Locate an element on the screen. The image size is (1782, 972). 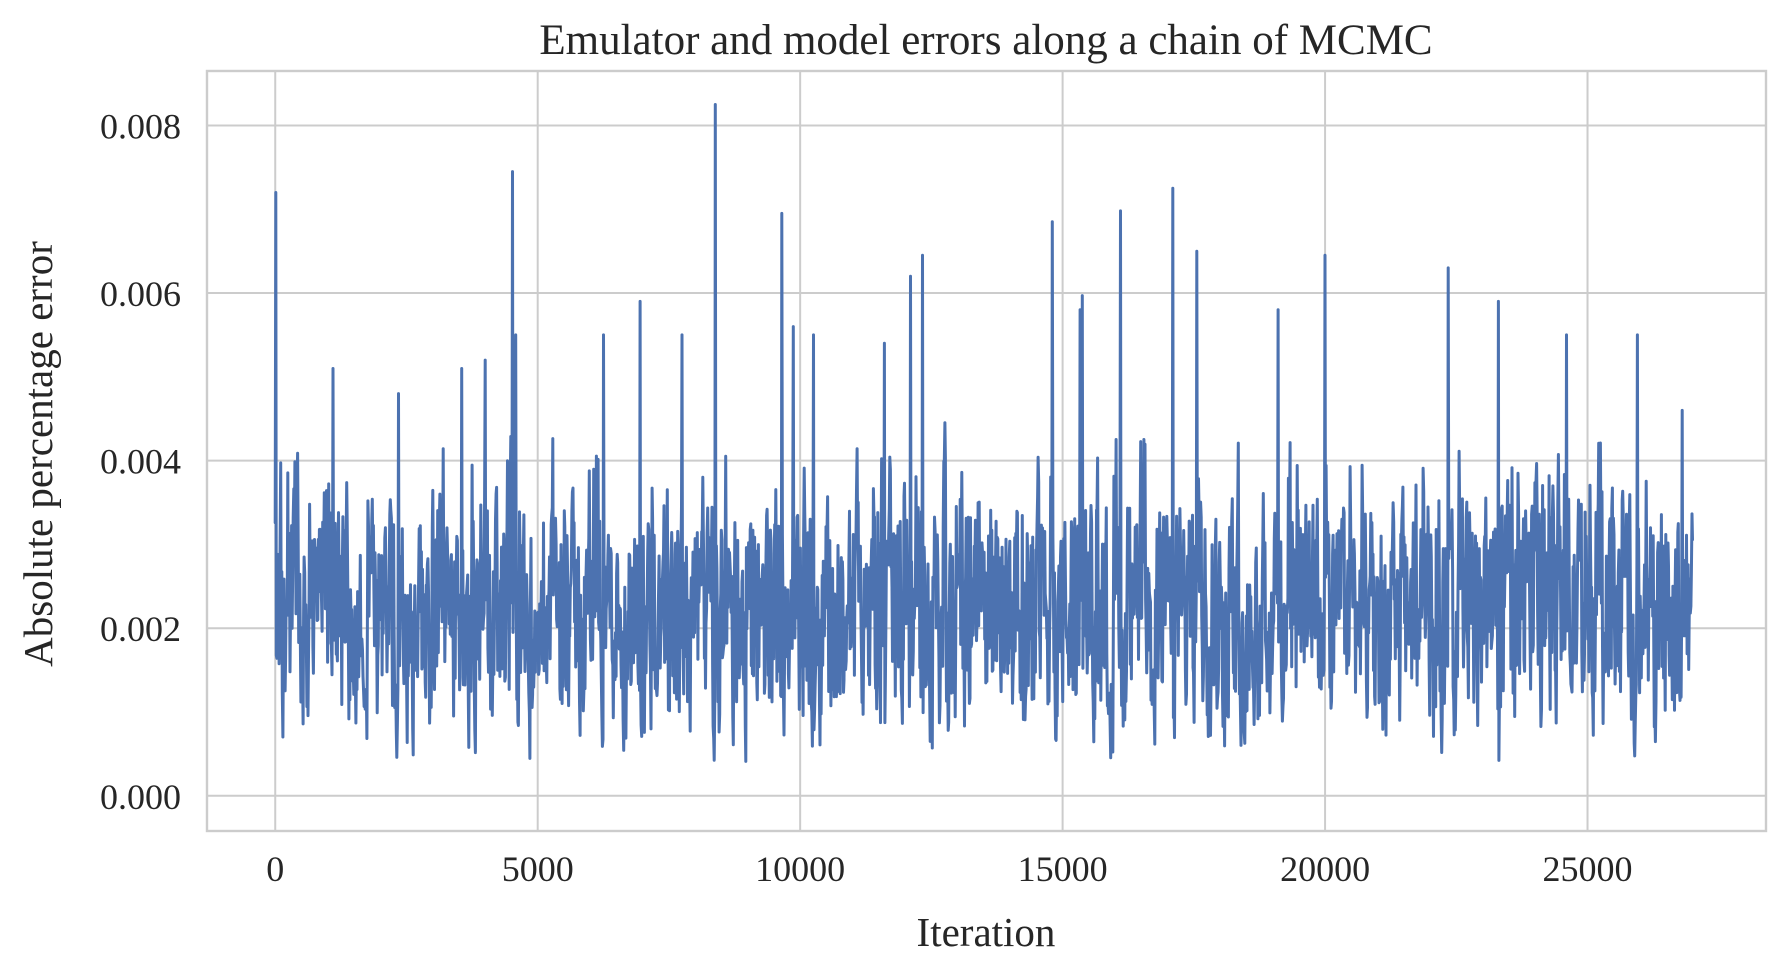
x-tick-label: 20000 is located at coordinates (1325, 869).